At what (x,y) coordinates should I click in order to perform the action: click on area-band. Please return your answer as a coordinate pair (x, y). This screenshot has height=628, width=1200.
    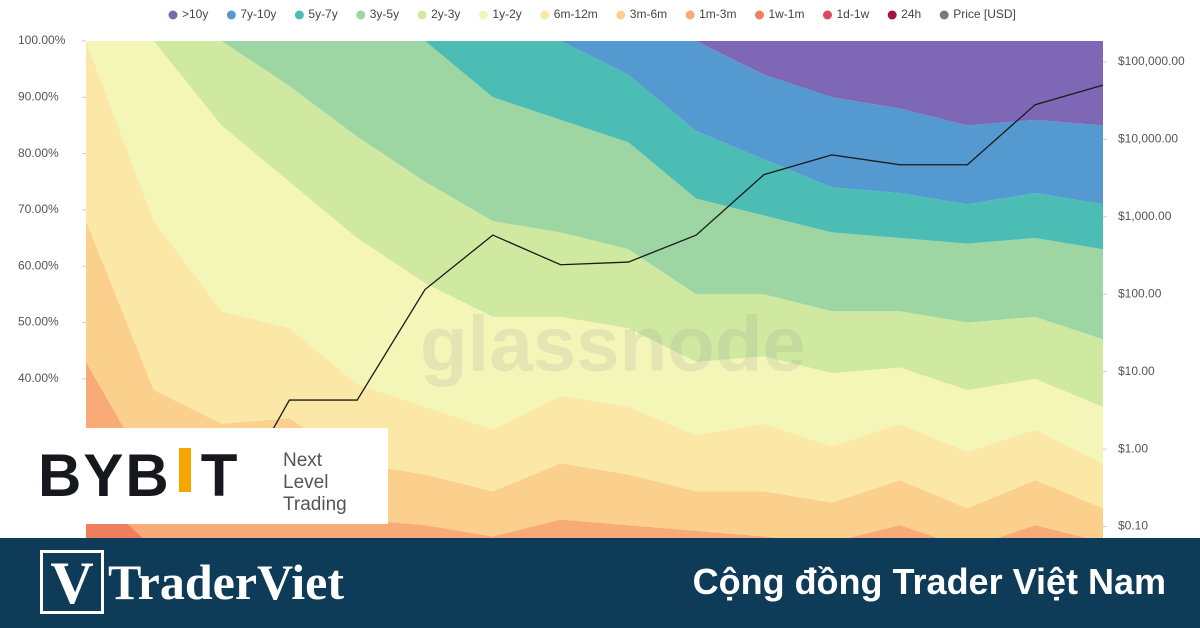
    Looking at the image, I should click on (594, 83).